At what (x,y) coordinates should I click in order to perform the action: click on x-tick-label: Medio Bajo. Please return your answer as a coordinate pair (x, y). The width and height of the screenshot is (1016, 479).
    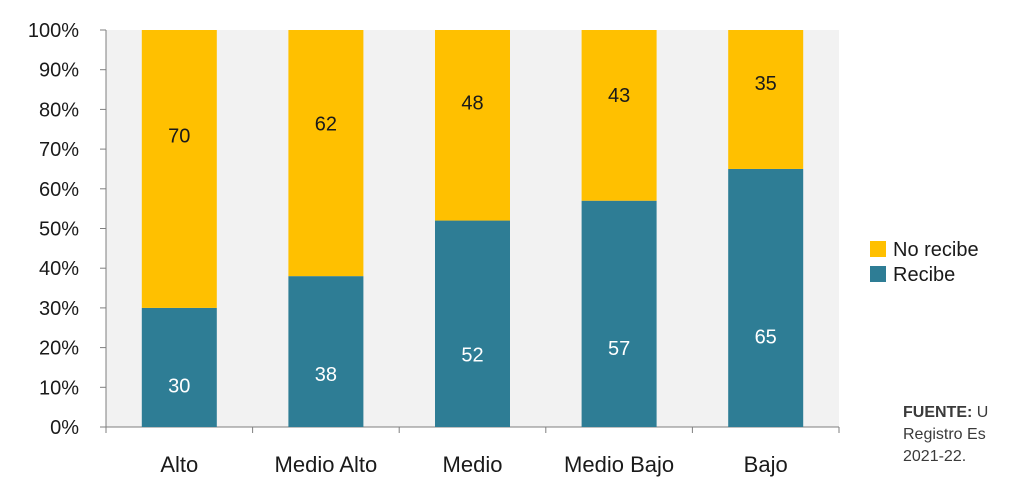
    Looking at the image, I should click on (619, 464).